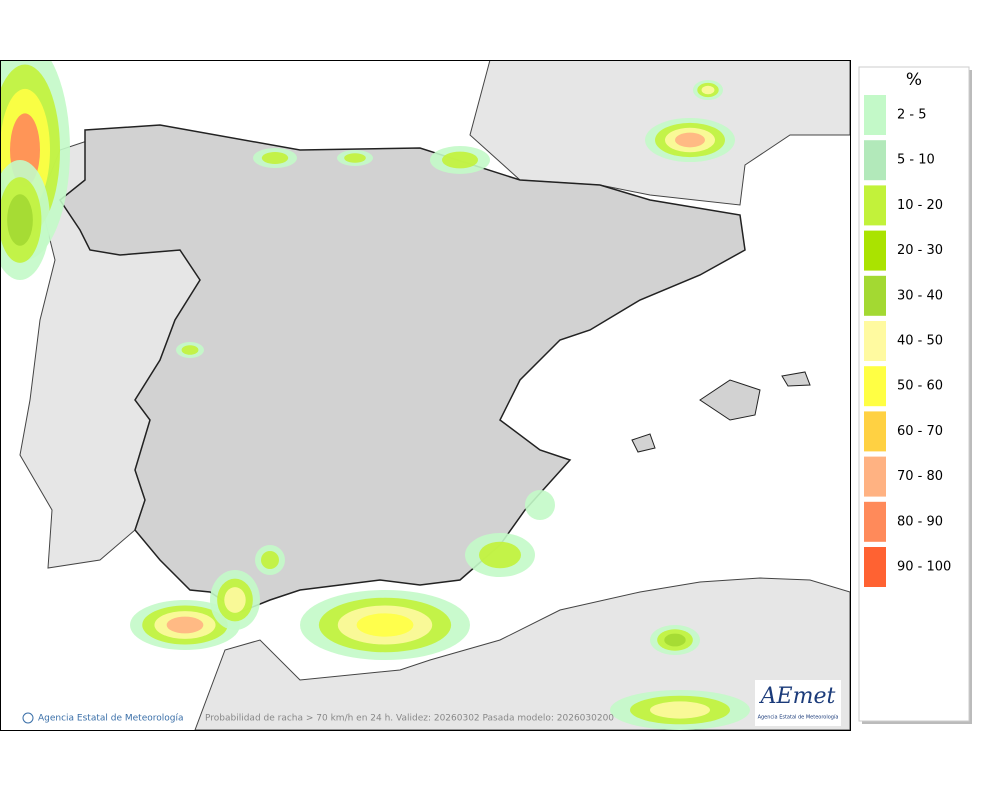 The image size is (1000, 794). I want to click on legend-label: 70 - 80, so click(920, 476).